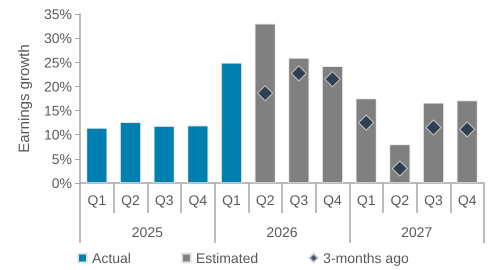  I want to click on legend-label: Estimated, so click(227, 258).